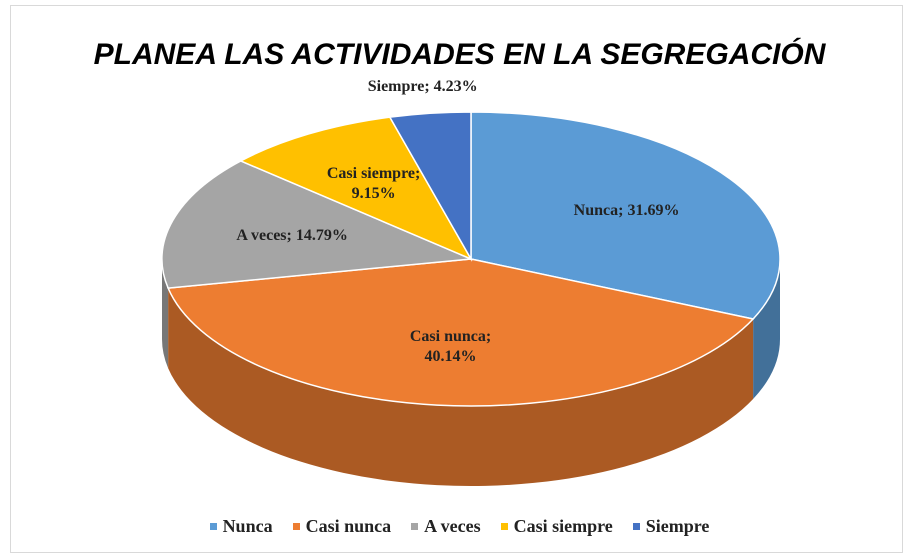 The image size is (919, 558). I want to click on legend-item: A veces, so click(446, 526).